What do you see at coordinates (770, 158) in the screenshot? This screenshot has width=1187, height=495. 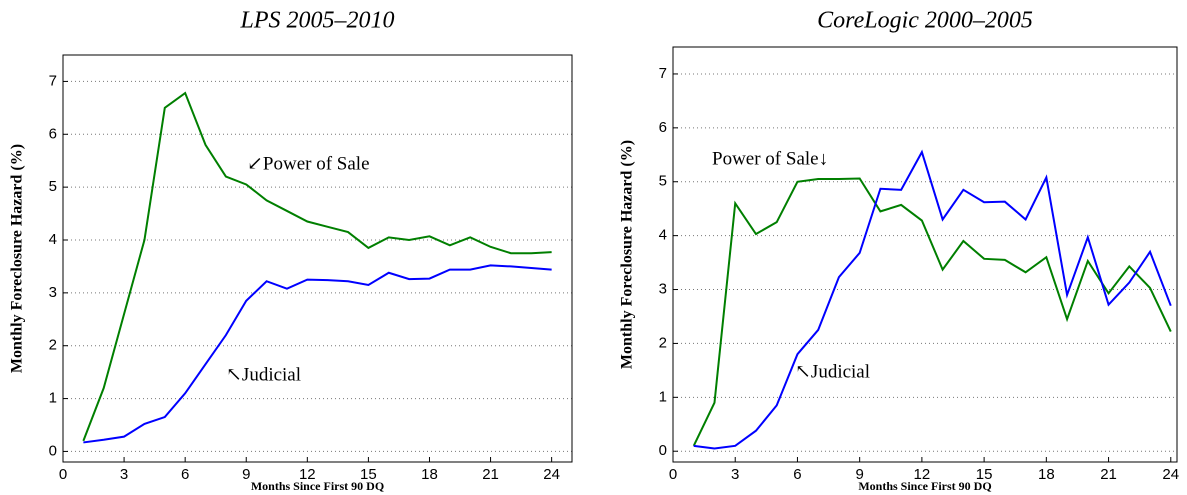 I see `annotation: Power of Sale↓` at bounding box center [770, 158].